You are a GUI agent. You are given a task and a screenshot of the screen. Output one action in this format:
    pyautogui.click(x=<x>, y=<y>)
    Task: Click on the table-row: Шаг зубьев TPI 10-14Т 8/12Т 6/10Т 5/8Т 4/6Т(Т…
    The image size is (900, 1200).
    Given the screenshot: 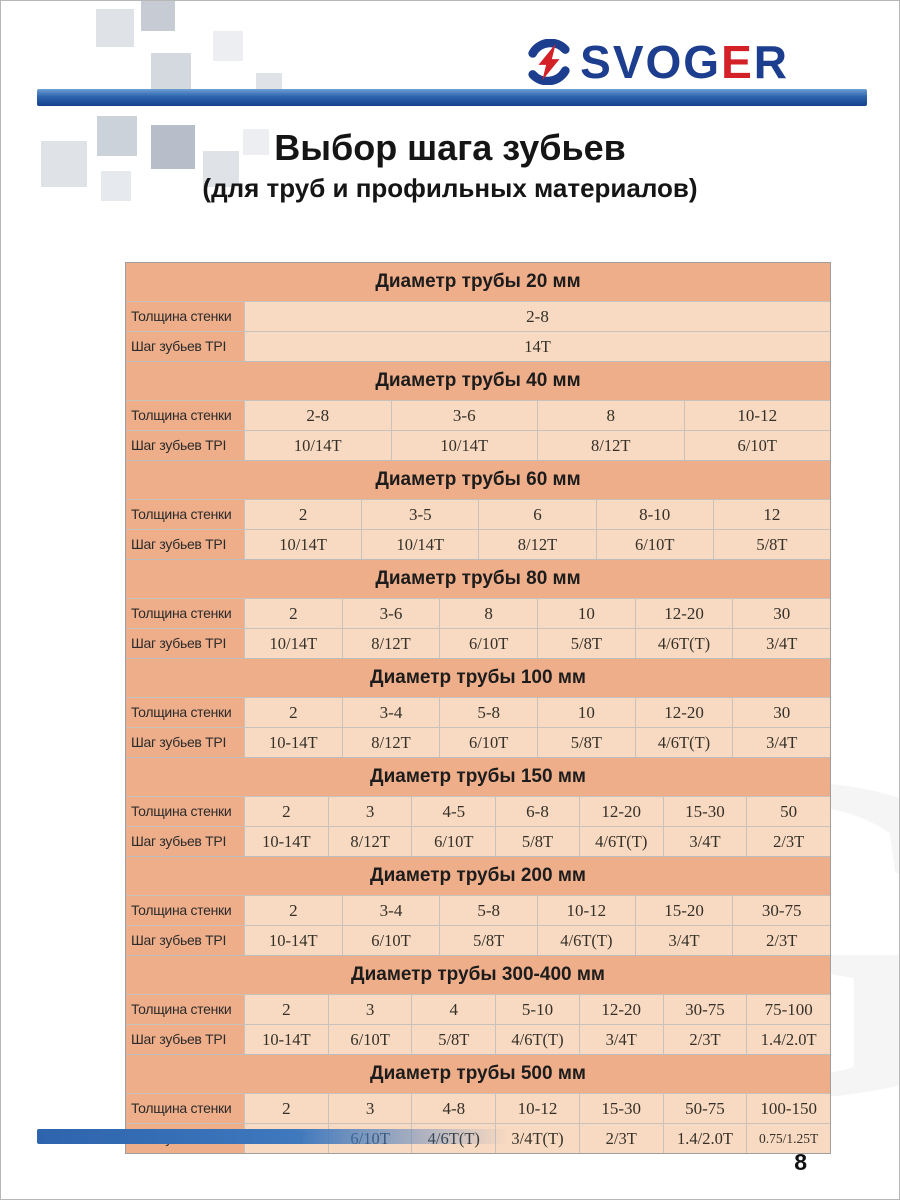 What is the action you would take?
    pyautogui.click(x=478, y=841)
    